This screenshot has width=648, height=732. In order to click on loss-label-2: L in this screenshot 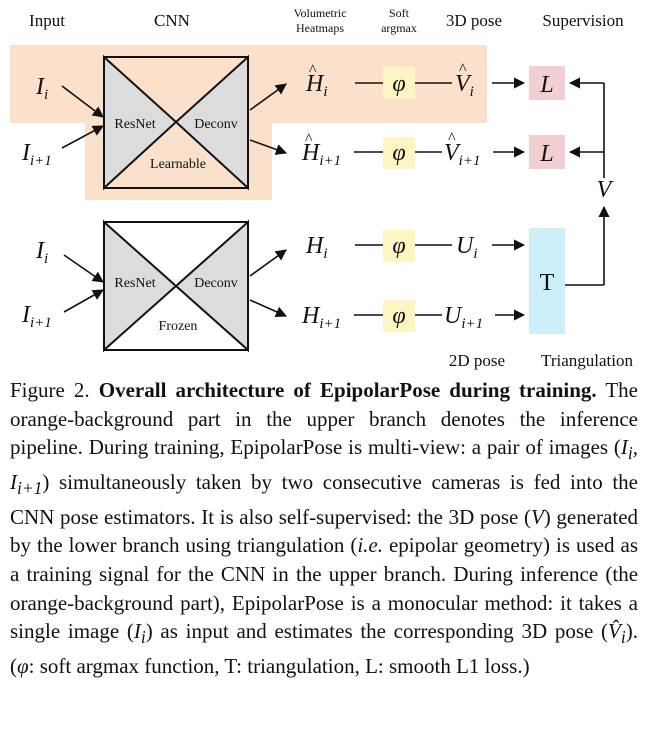, I will do `click(546, 154)`.